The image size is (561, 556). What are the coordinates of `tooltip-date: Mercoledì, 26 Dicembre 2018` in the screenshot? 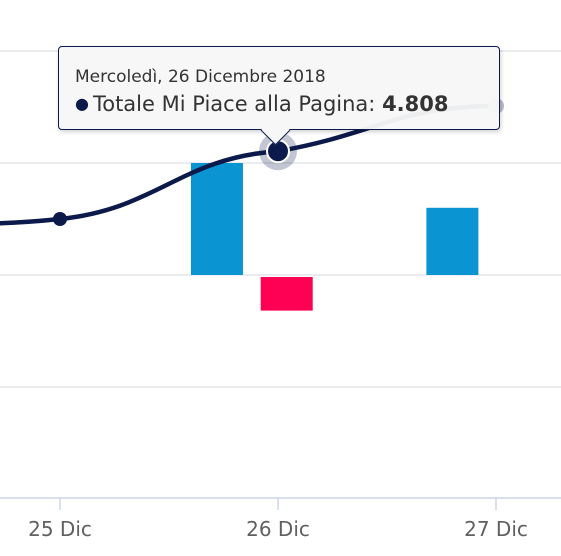 It's located at (200, 77).